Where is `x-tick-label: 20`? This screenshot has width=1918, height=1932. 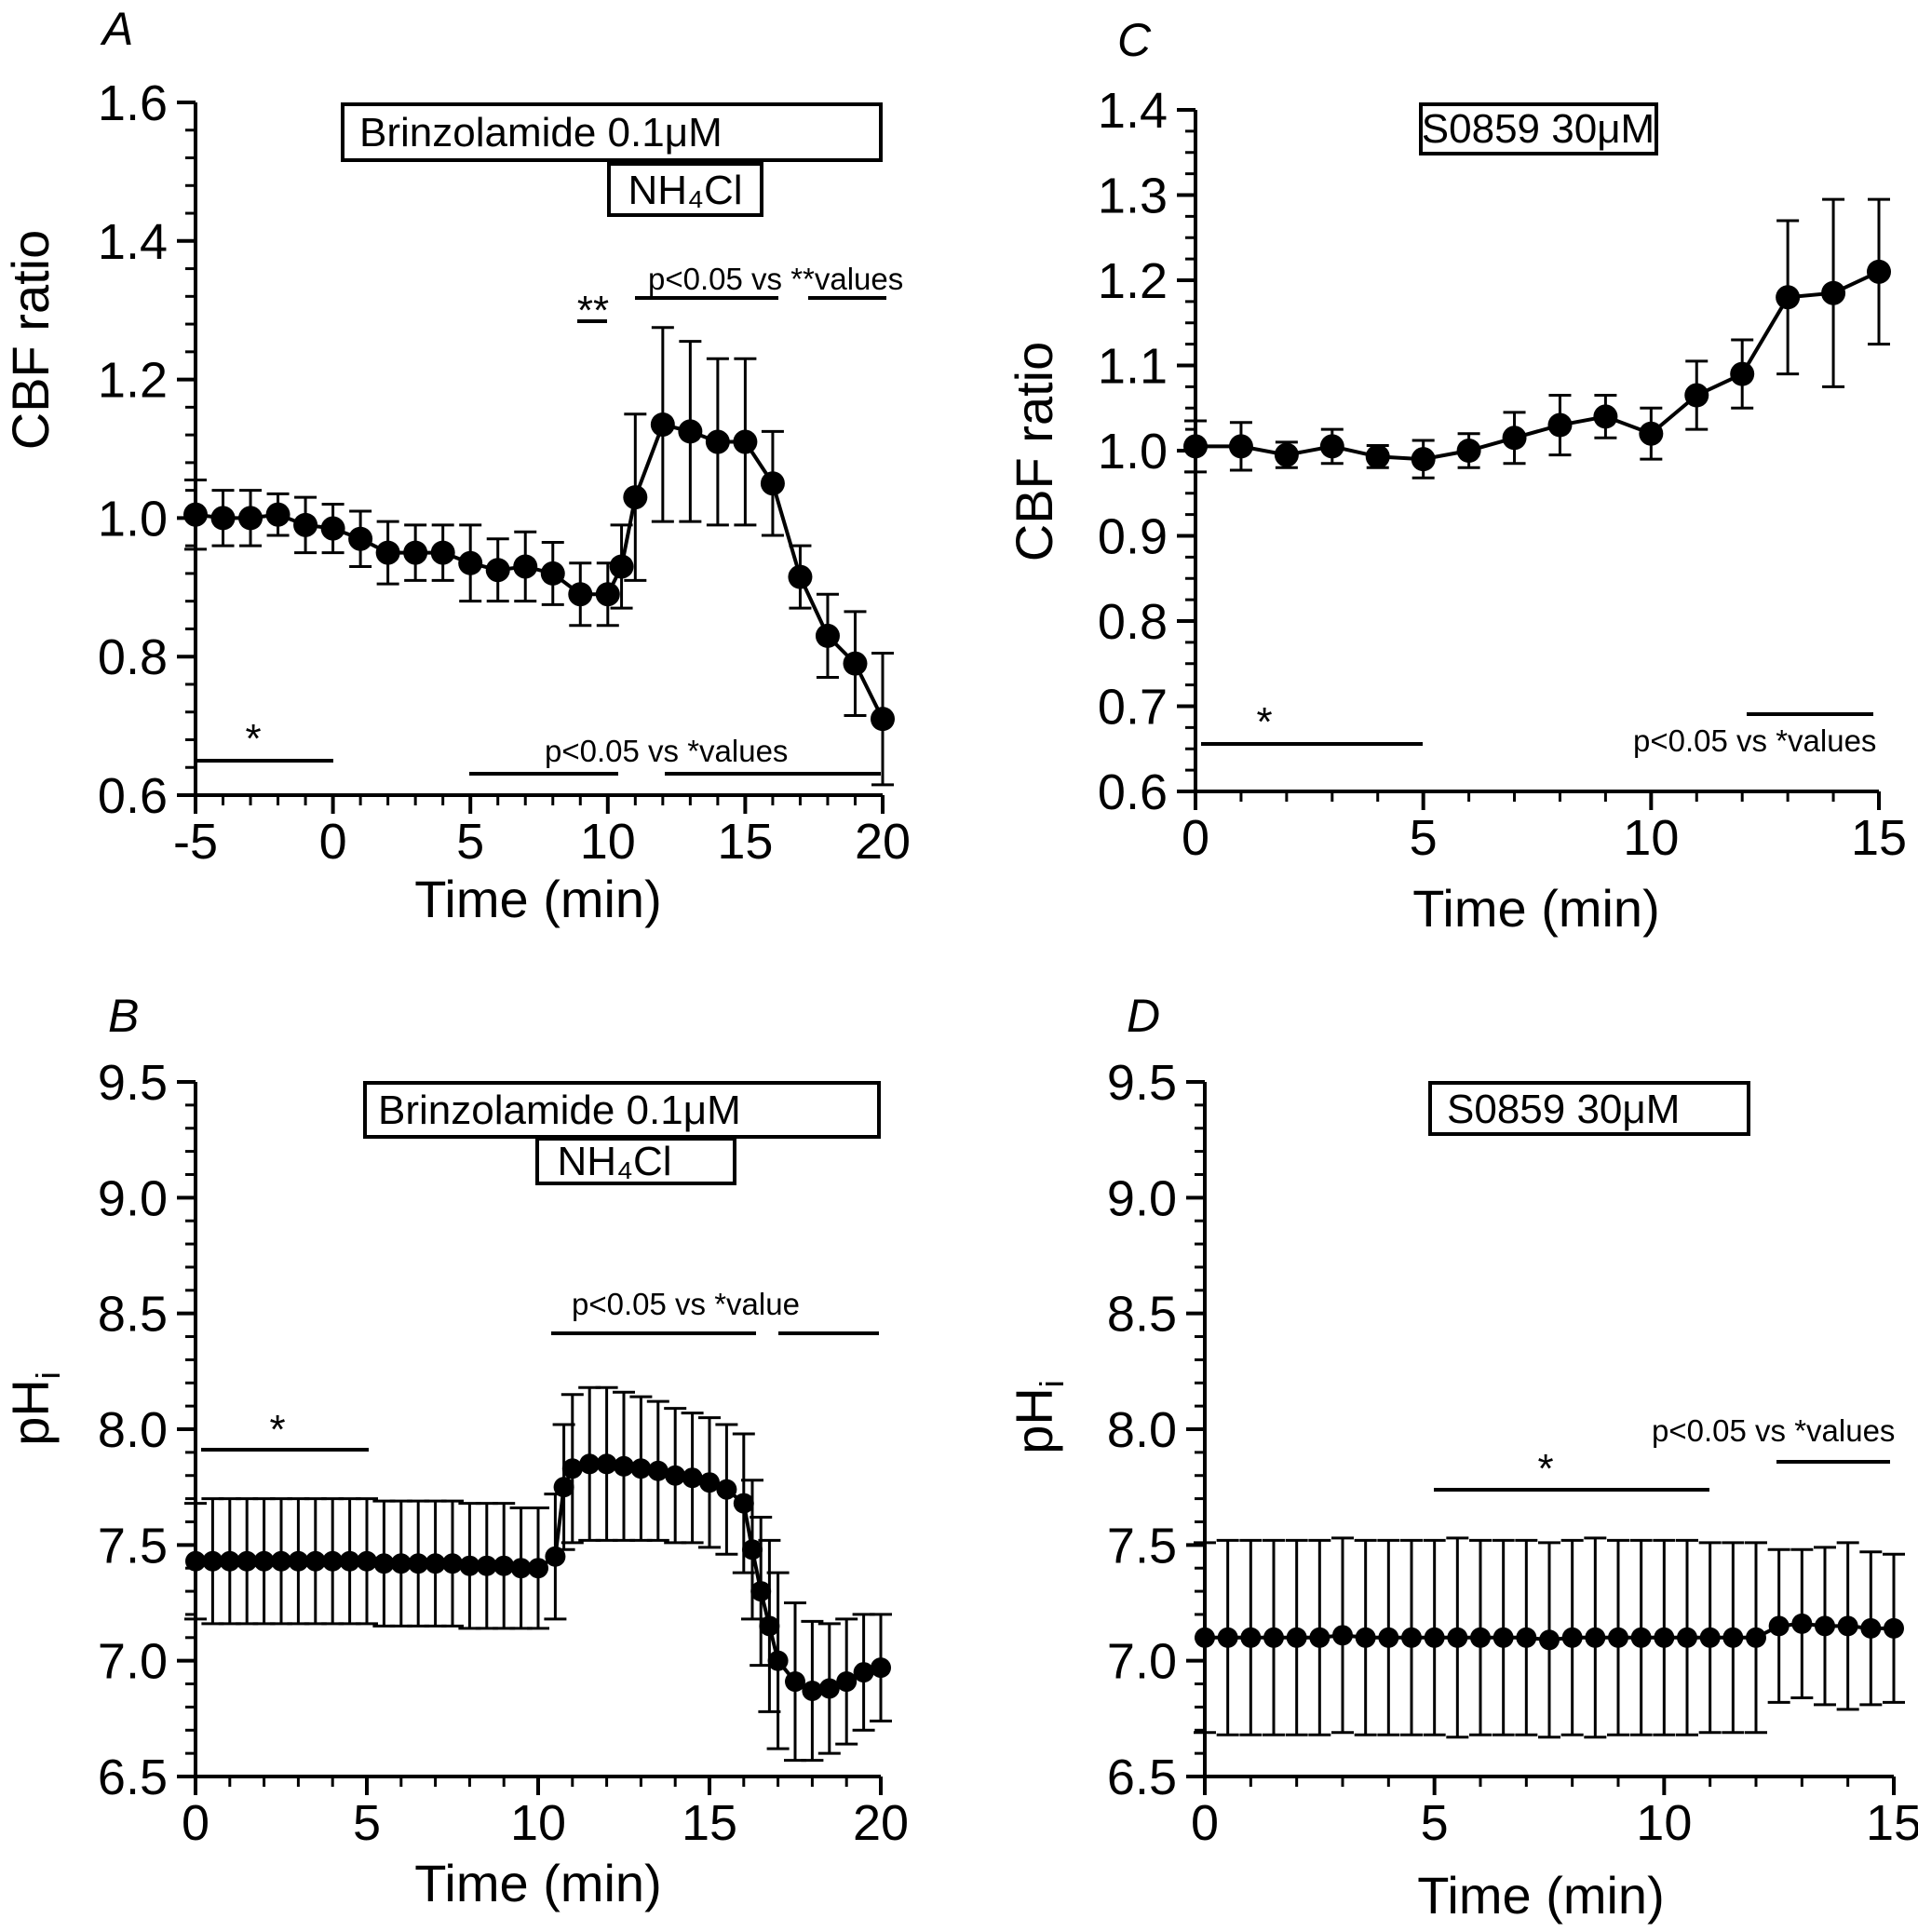
x-tick-label: 20 is located at coordinates (881, 1823).